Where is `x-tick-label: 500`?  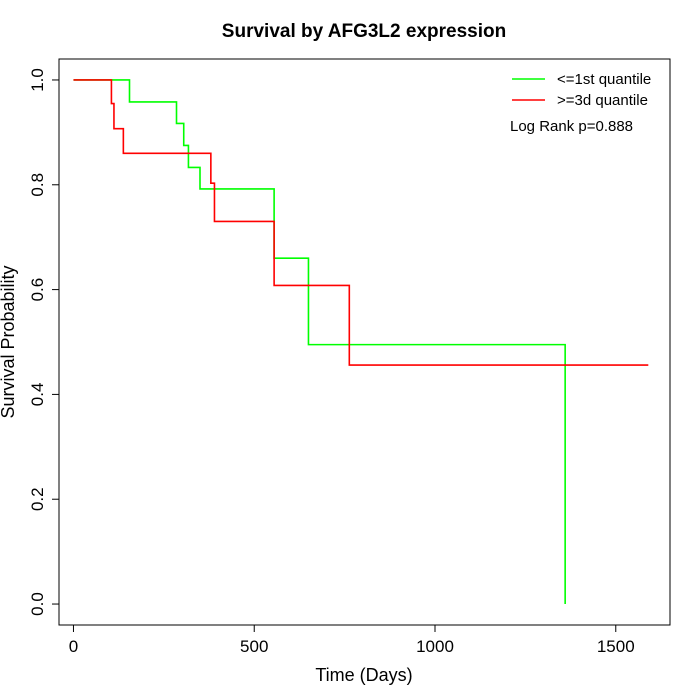 x-tick-label: 500 is located at coordinates (254, 646).